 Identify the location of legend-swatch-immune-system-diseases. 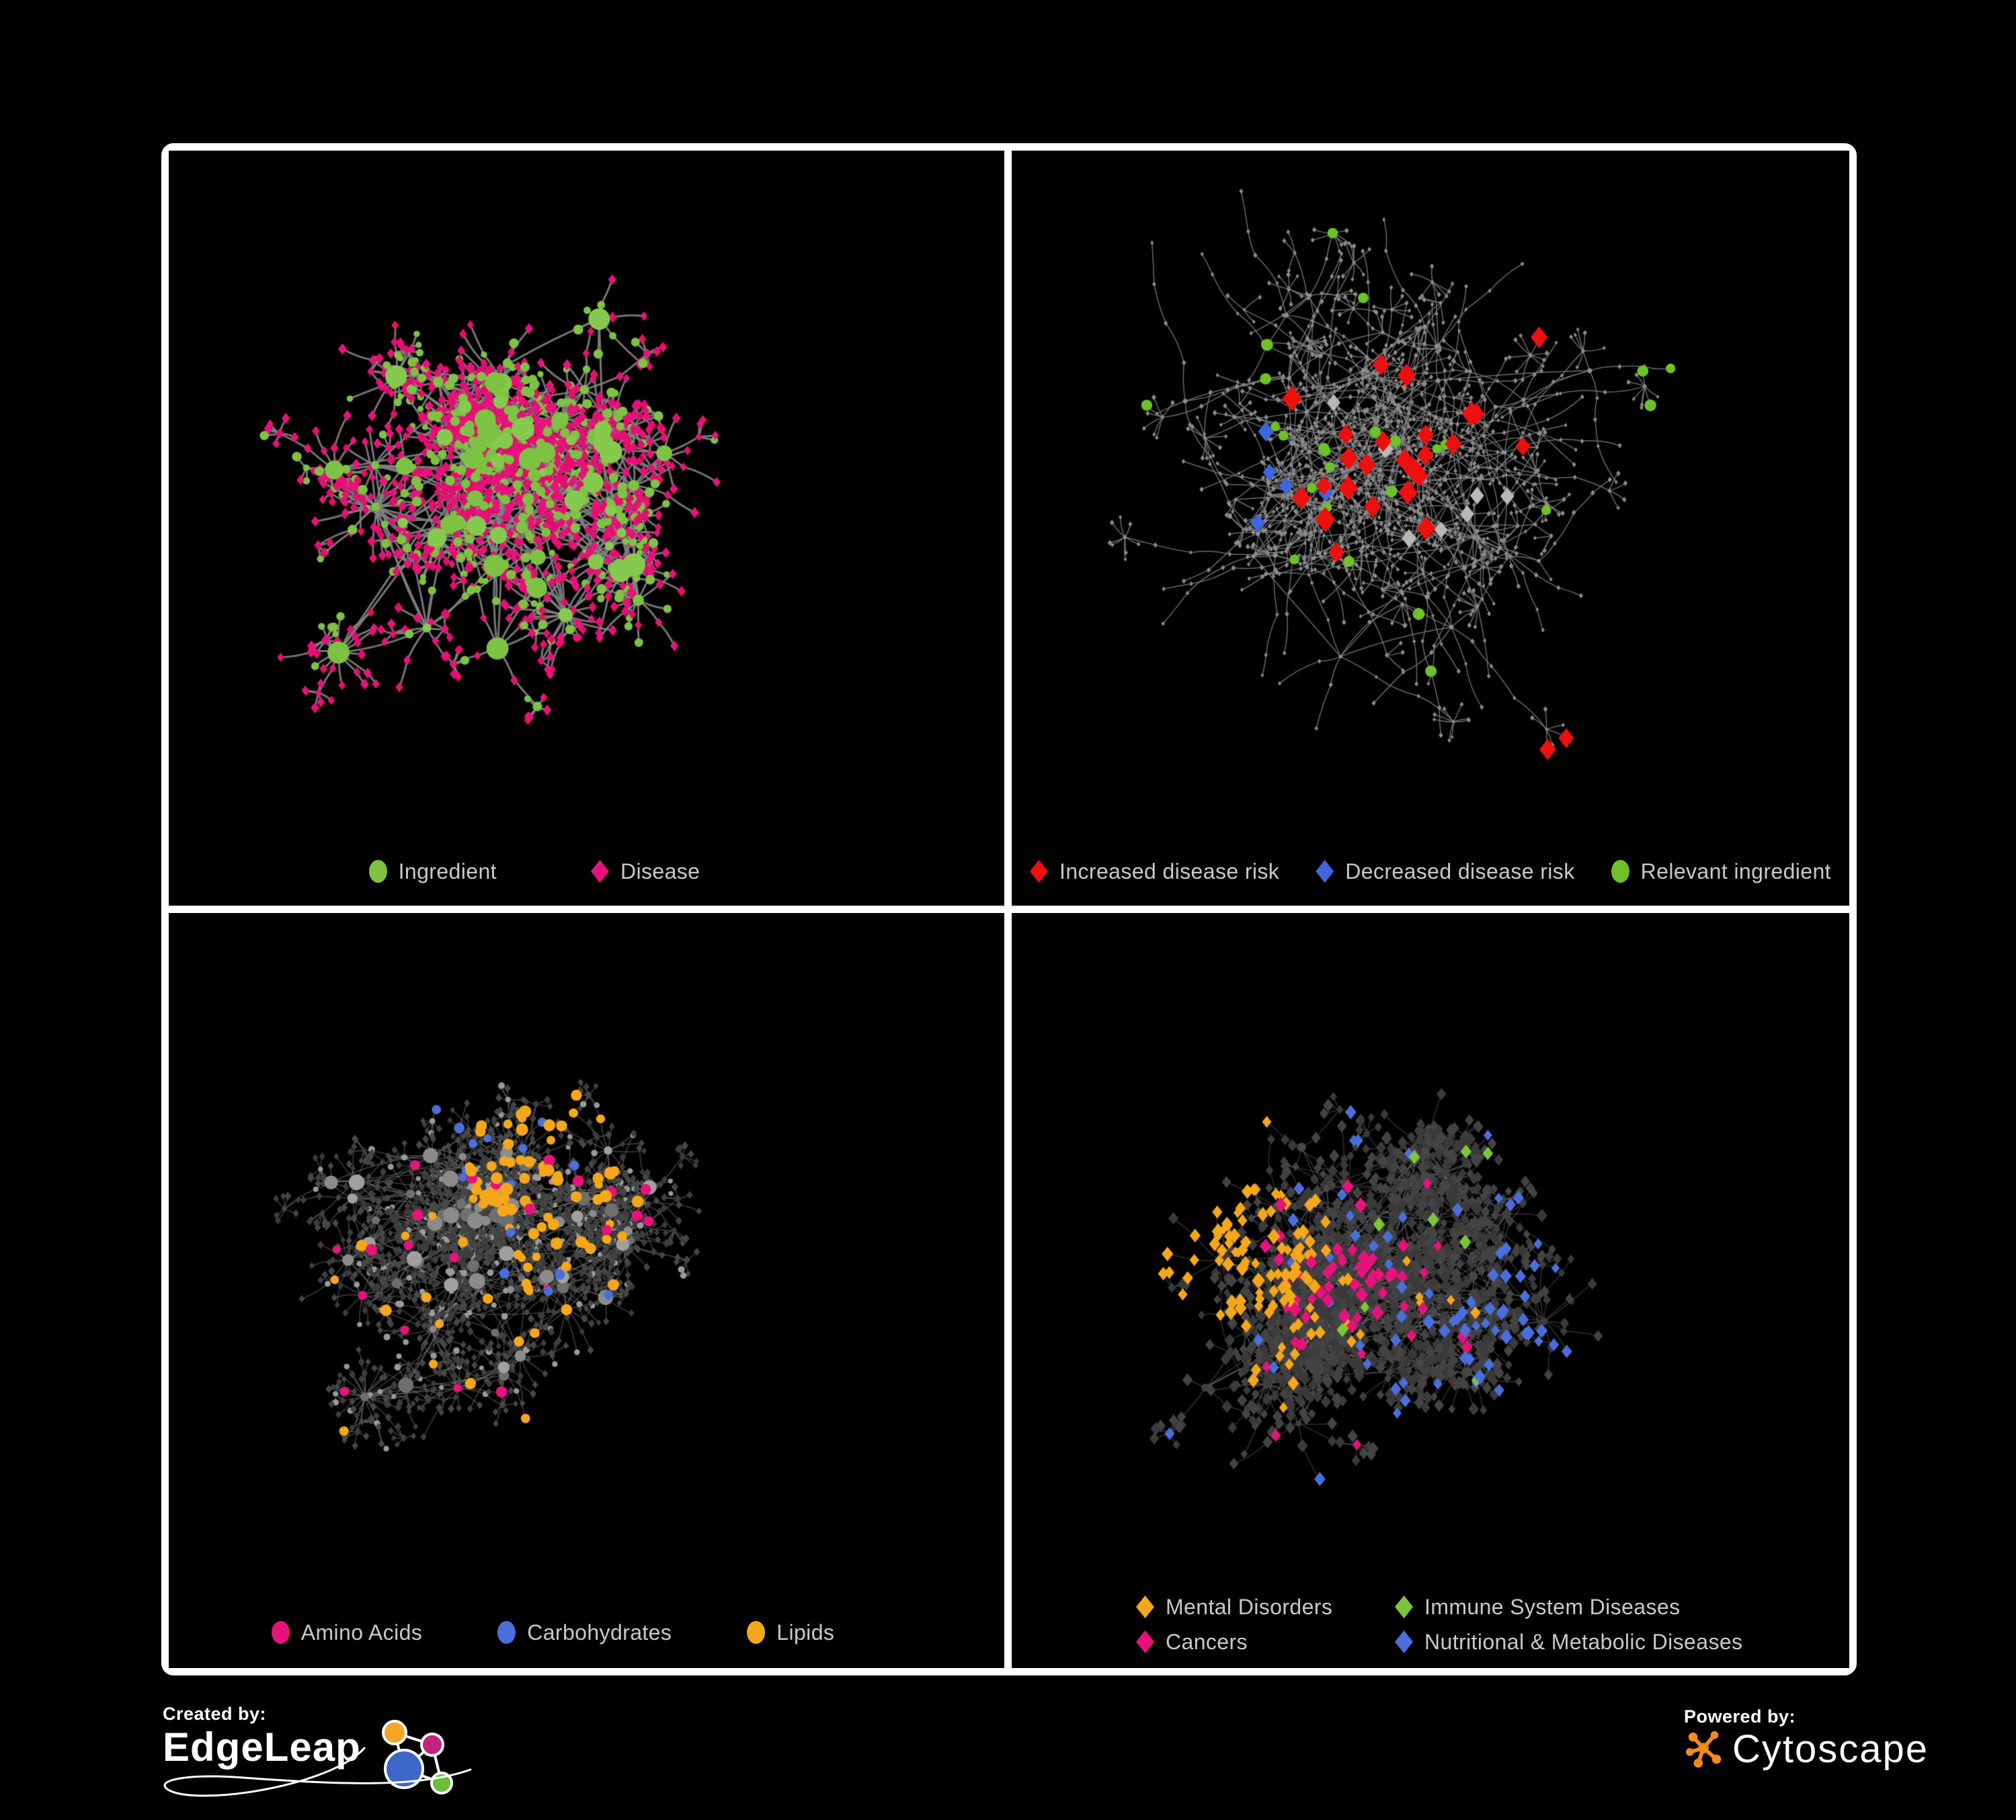
(1404, 1606).